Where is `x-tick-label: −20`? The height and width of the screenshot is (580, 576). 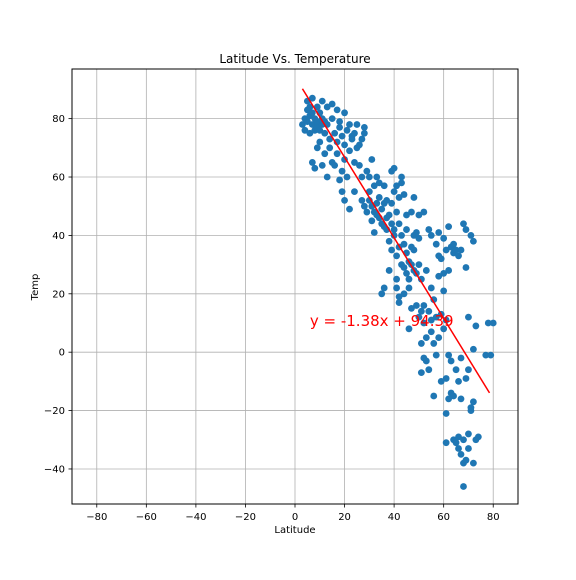
x-tick-label: −20 is located at coordinates (245, 517).